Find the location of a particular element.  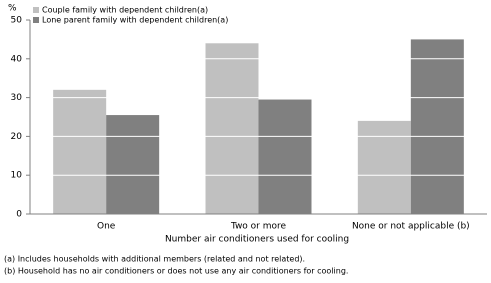

legend-label: Couple family with dependent children(a) is located at coordinates (125, 10).